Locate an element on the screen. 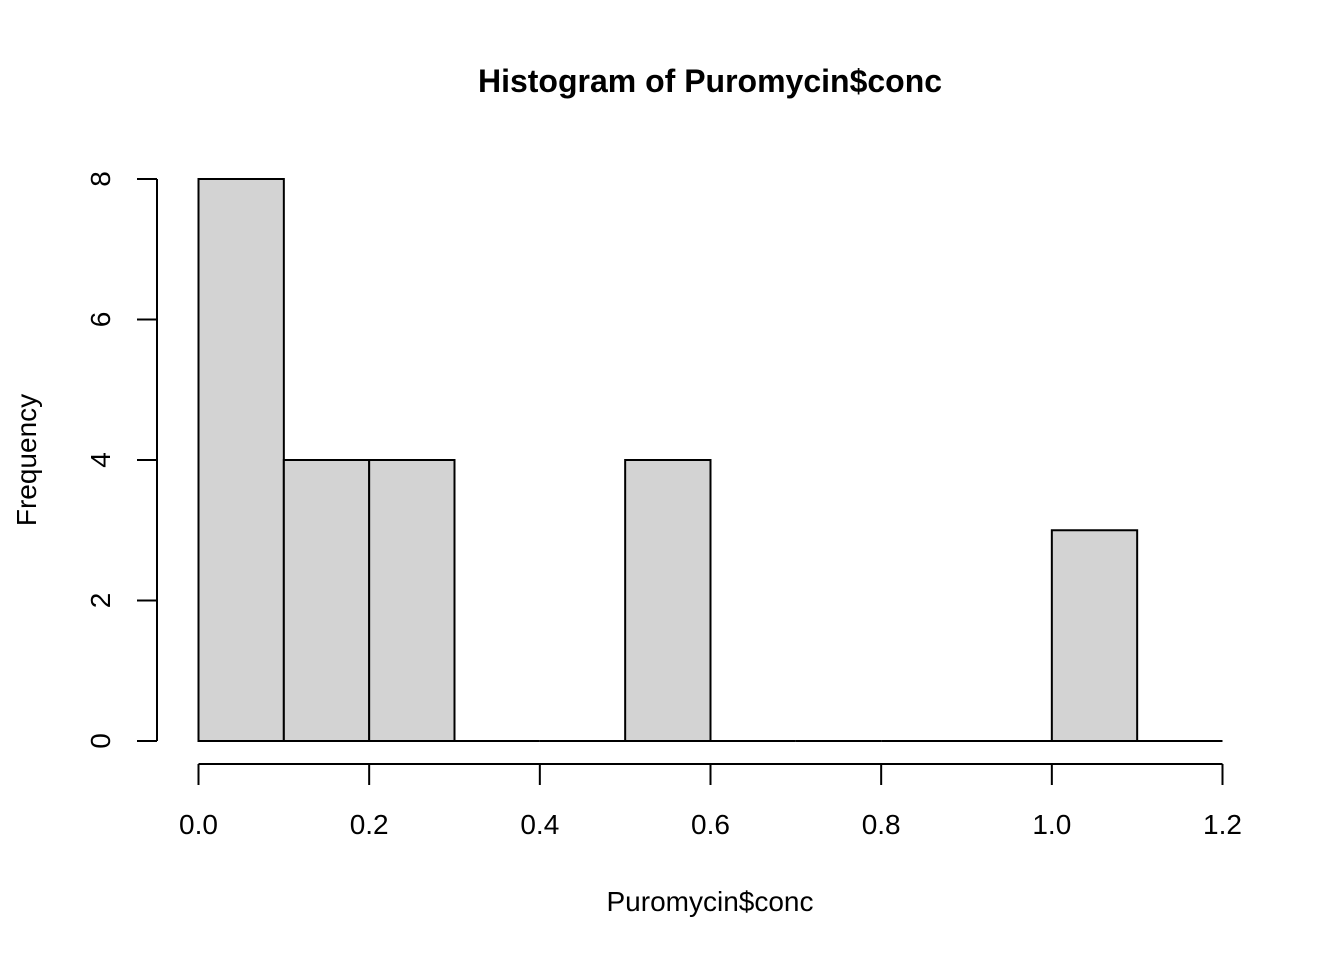 This screenshot has width=1344, height=960. y-tick-label: 2 is located at coordinates (100, 601).